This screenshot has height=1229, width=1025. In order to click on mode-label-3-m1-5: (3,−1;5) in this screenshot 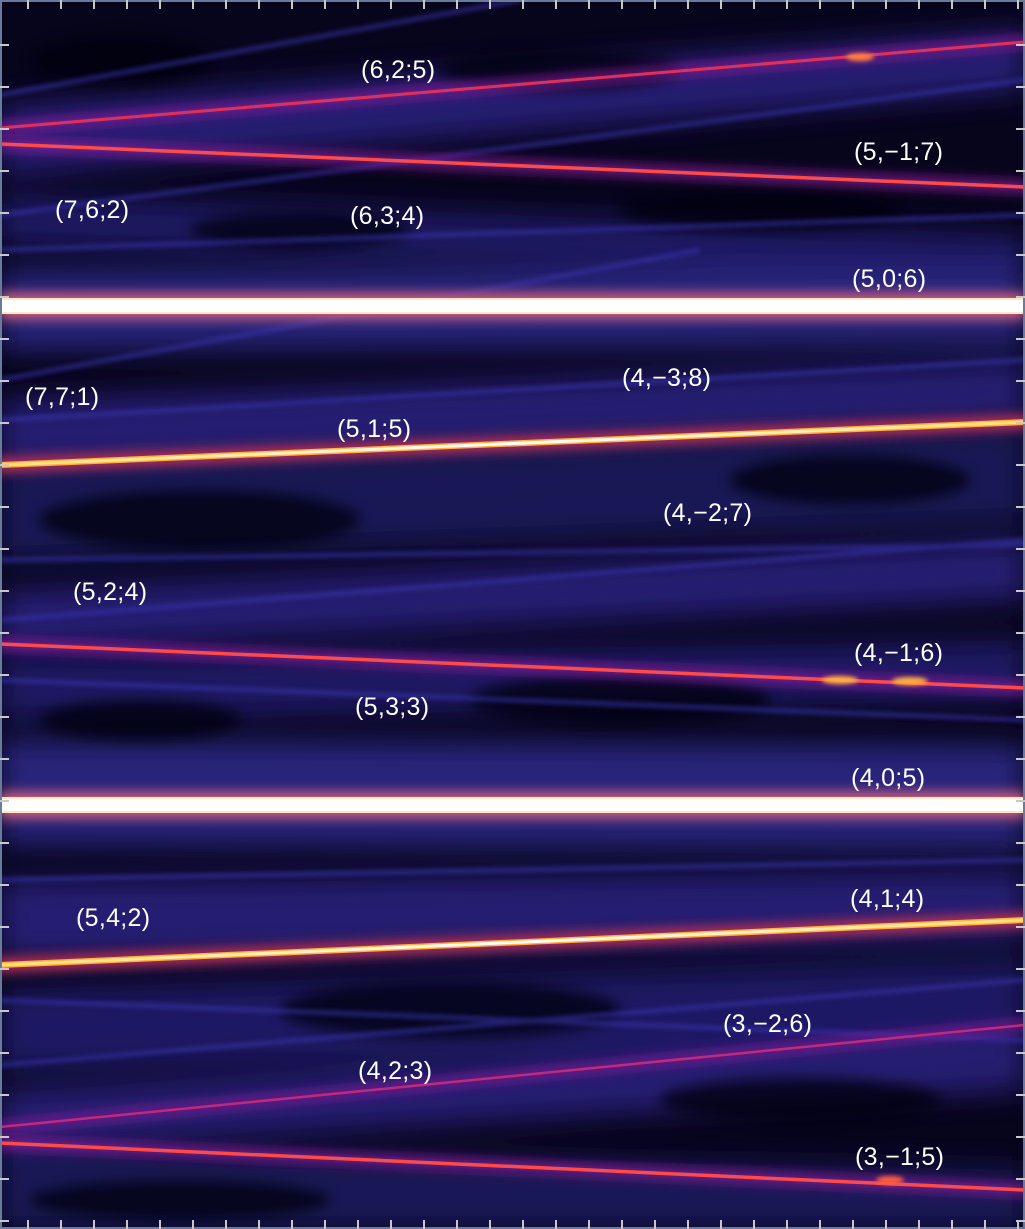, I will do `click(899, 1157)`.